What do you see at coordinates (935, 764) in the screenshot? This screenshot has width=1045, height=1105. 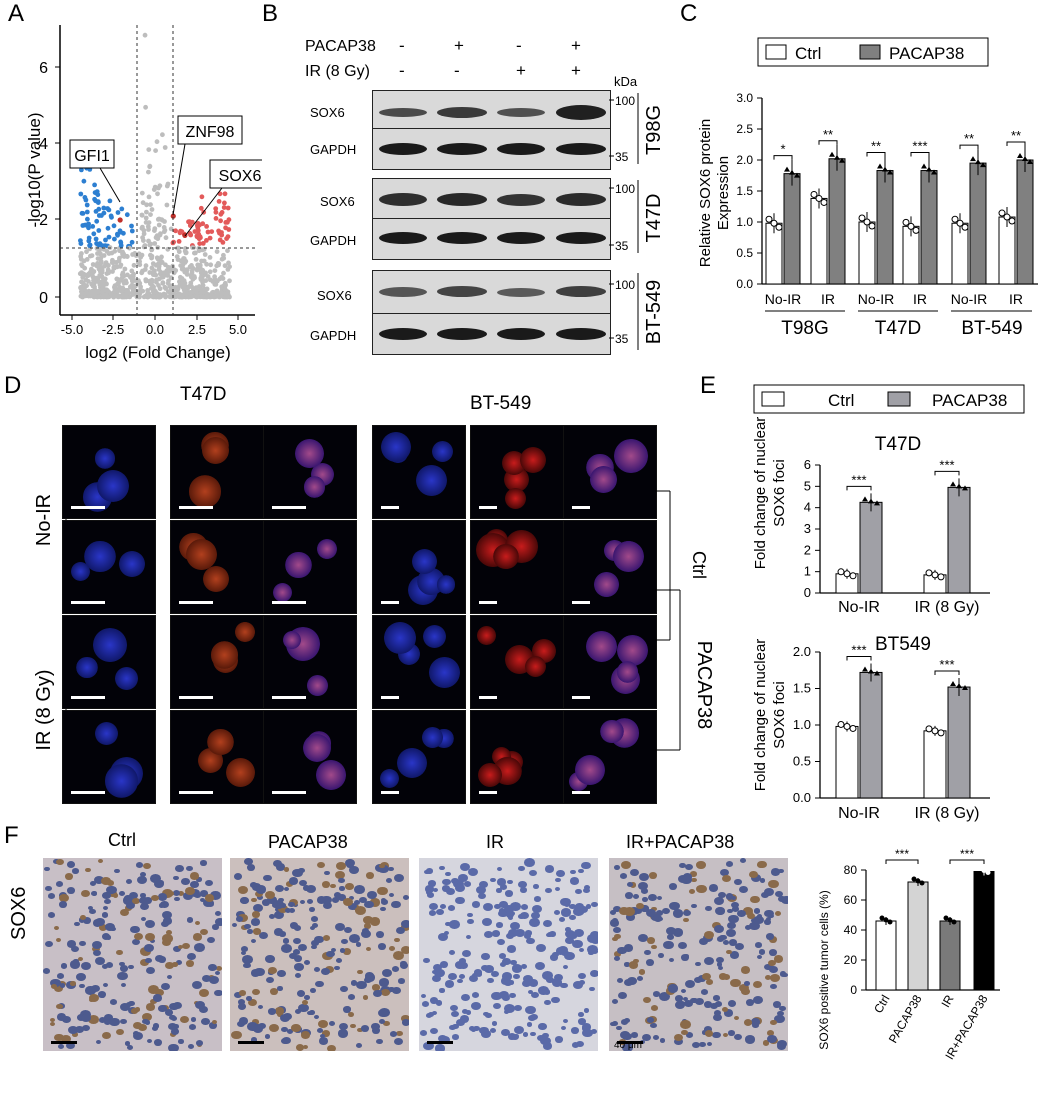 I see `e-bar-ctrl` at bounding box center [935, 764].